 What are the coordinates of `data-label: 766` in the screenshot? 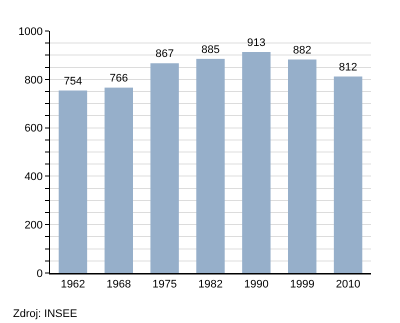 It's located at (119, 78).